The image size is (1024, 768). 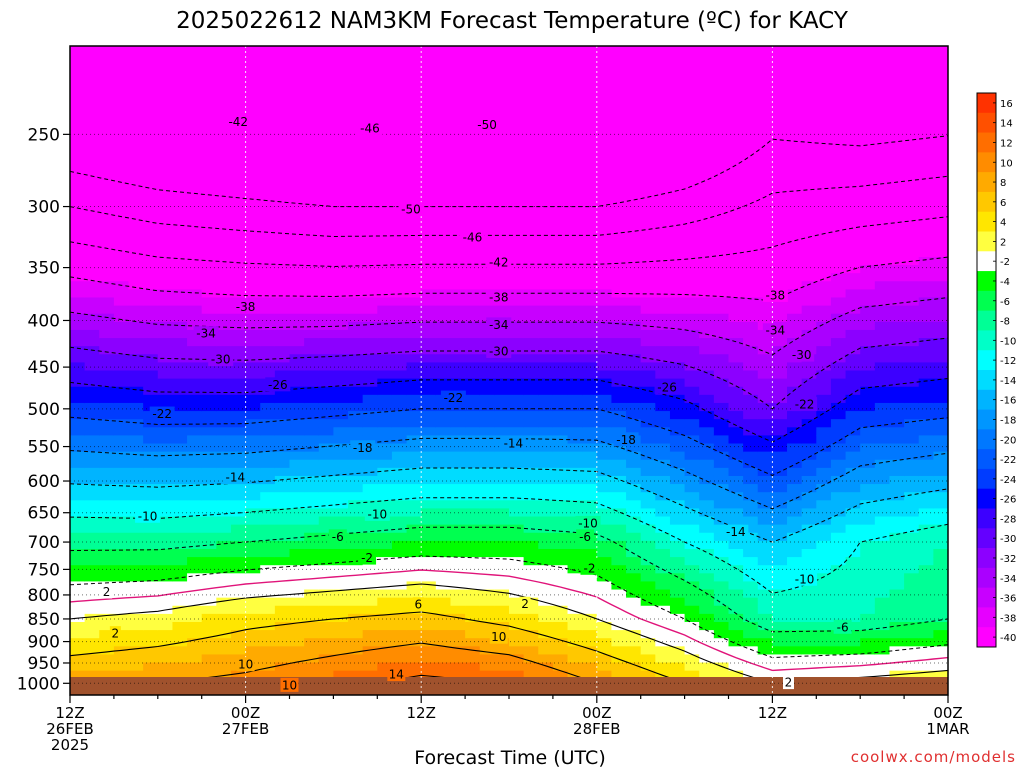 What do you see at coordinates (370, 128) in the screenshot?
I see `contour-label: -46` at bounding box center [370, 128].